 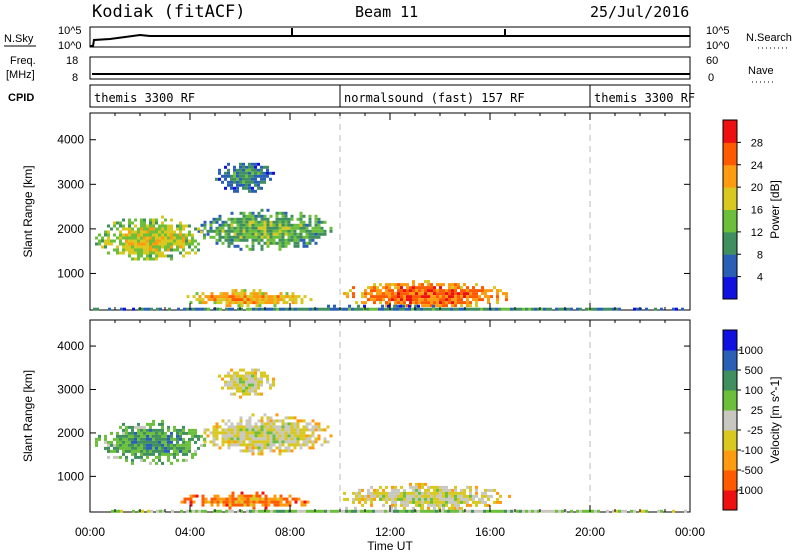 What do you see at coordinates (775, 209) in the screenshot?
I see `colorbar-label: Power [dB]` at bounding box center [775, 209].